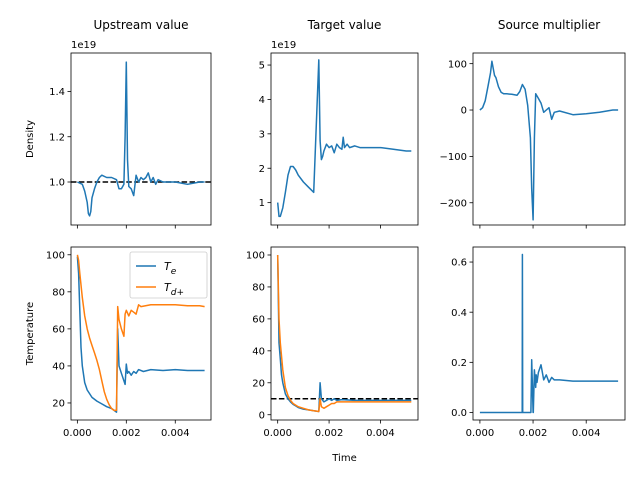 This screenshot has width=640, height=480. I want to click on y-tick-label: 3, so click(262, 134).